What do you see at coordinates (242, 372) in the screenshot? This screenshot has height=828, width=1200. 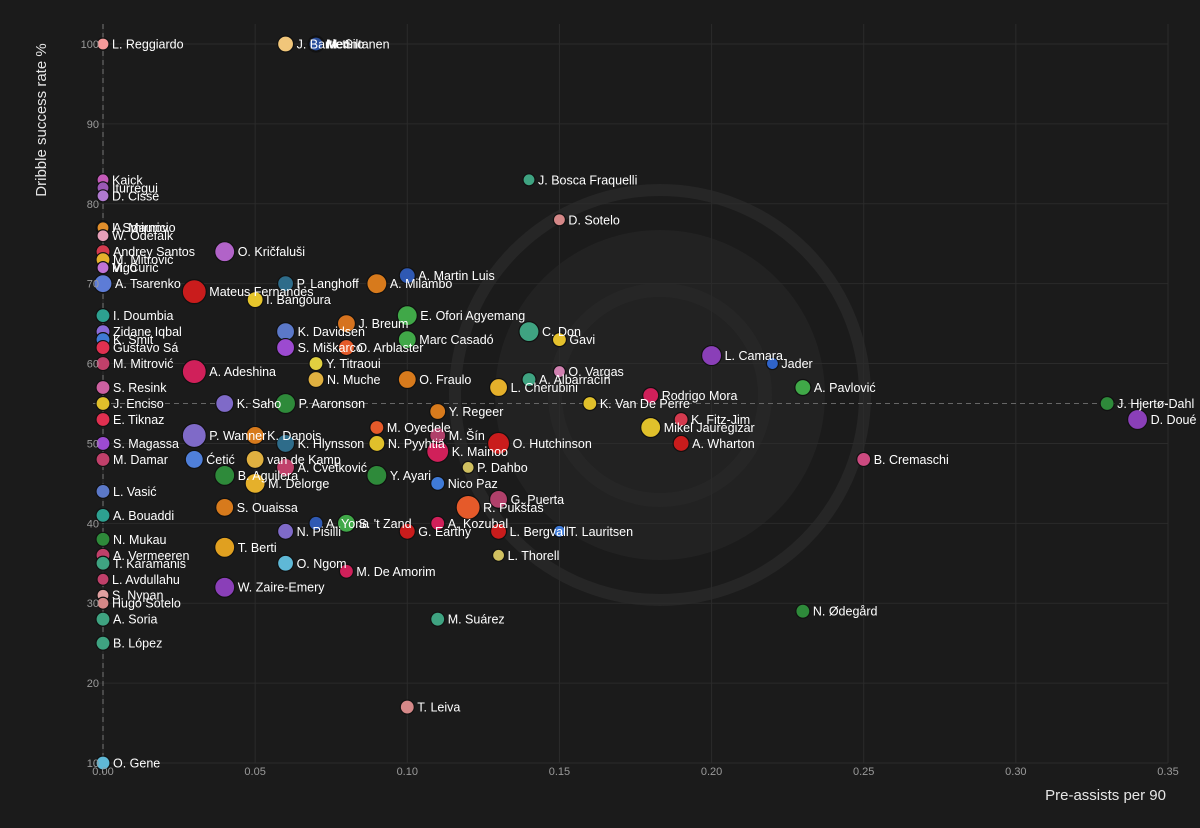 I see `point-label: A. Adeshina` at bounding box center [242, 372].